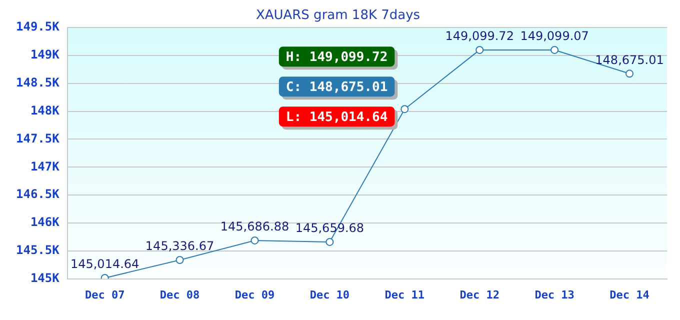  Describe the element at coordinates (38, 138) in the screenshot. I see `y-tick-label: 147.5K` at that location.